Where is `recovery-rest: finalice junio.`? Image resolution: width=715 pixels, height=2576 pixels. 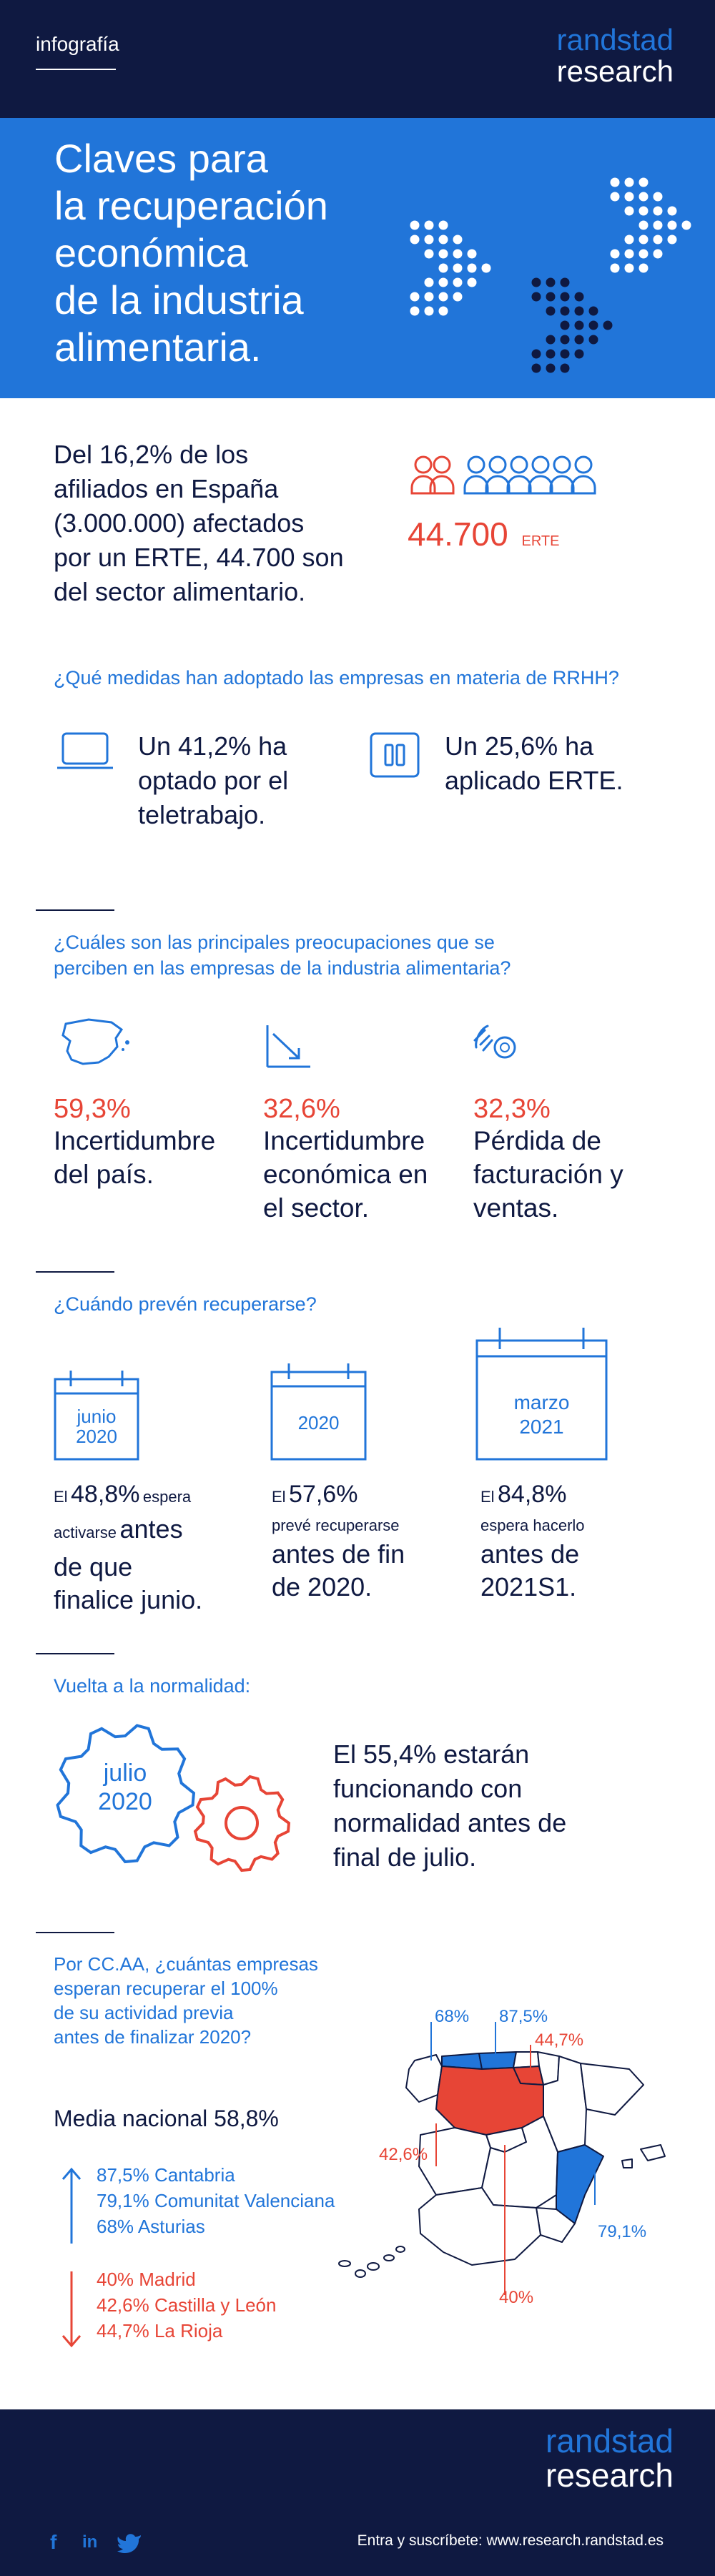 recovery-rest: finalice junio. is located at coordinates (128, 1599).